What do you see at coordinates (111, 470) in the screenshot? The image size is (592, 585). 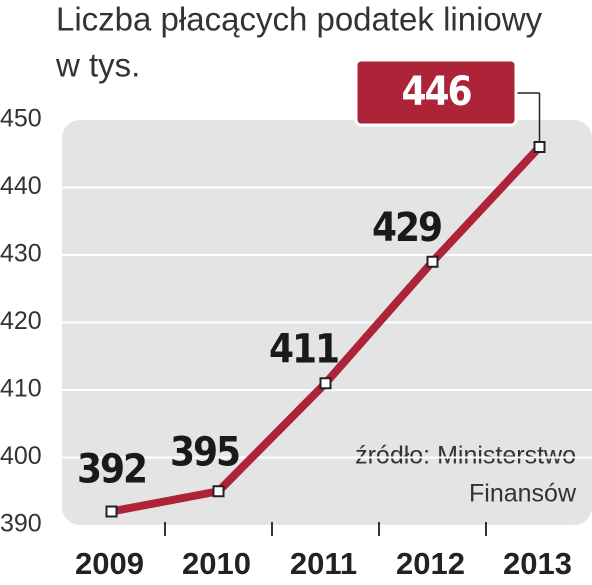 I see `data-label: 392` at bounding box center [111, 470].